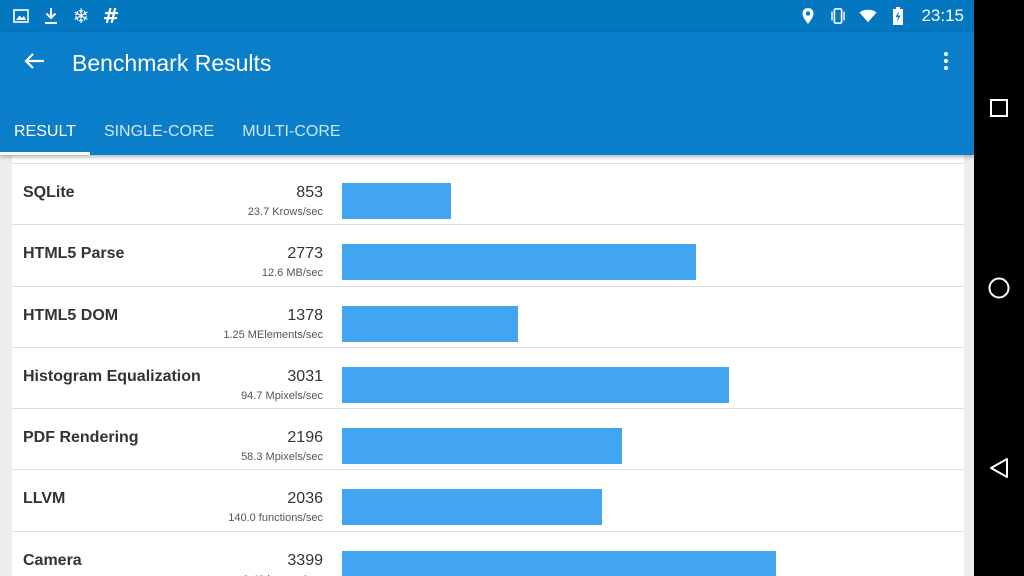 The image size is (1024, 576). I want to click on more-options-button, so click(946, 61).